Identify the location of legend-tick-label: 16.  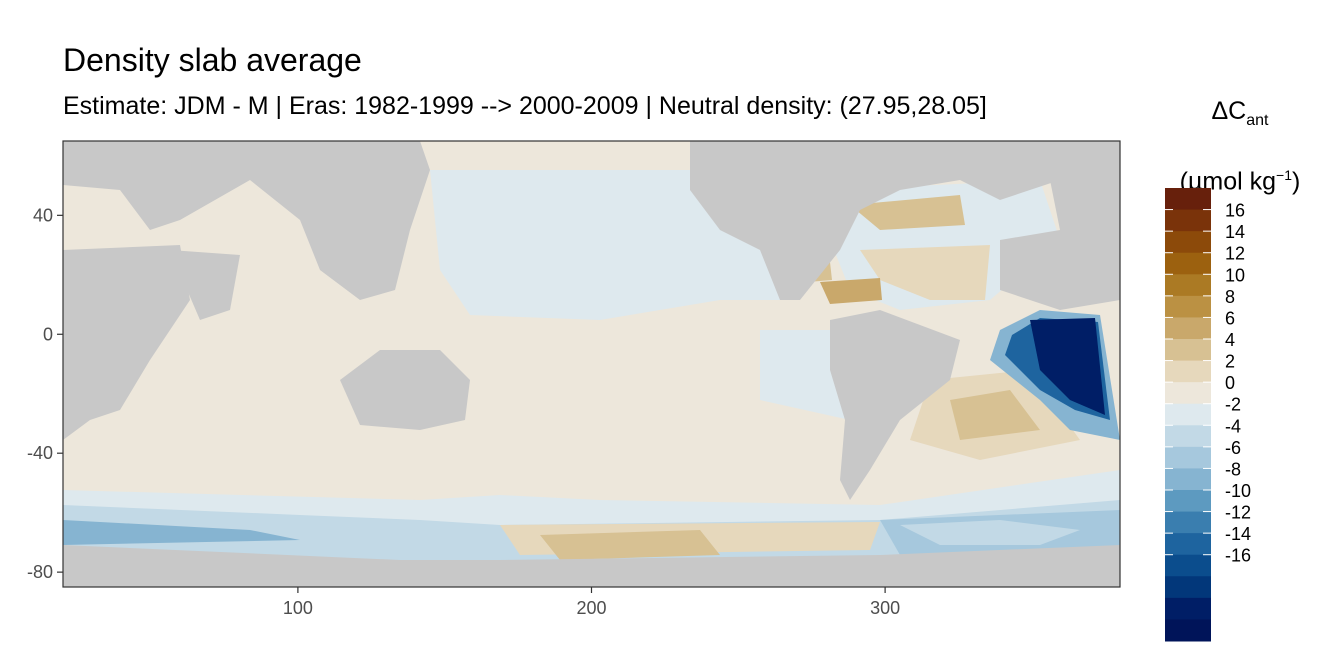
(1235, 211).